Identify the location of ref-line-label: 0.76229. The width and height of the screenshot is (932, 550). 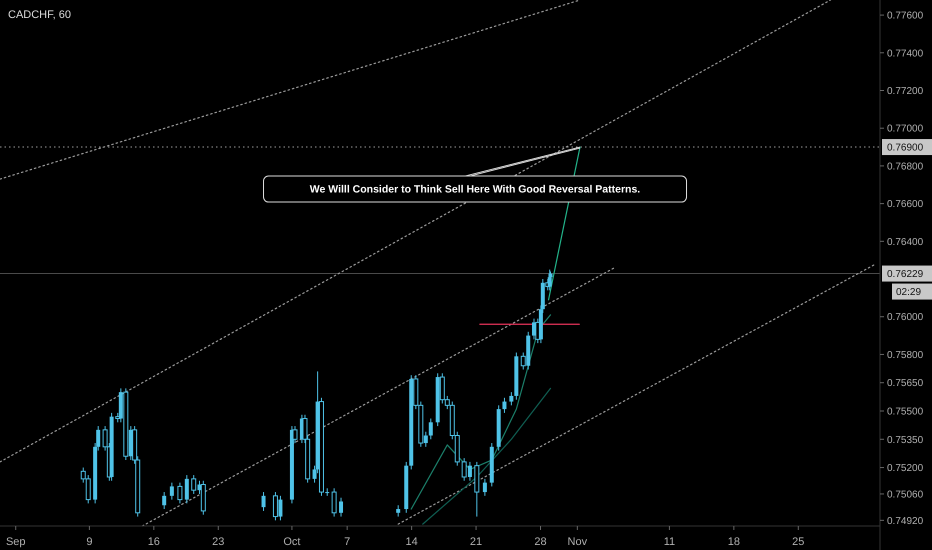
(905, 274).